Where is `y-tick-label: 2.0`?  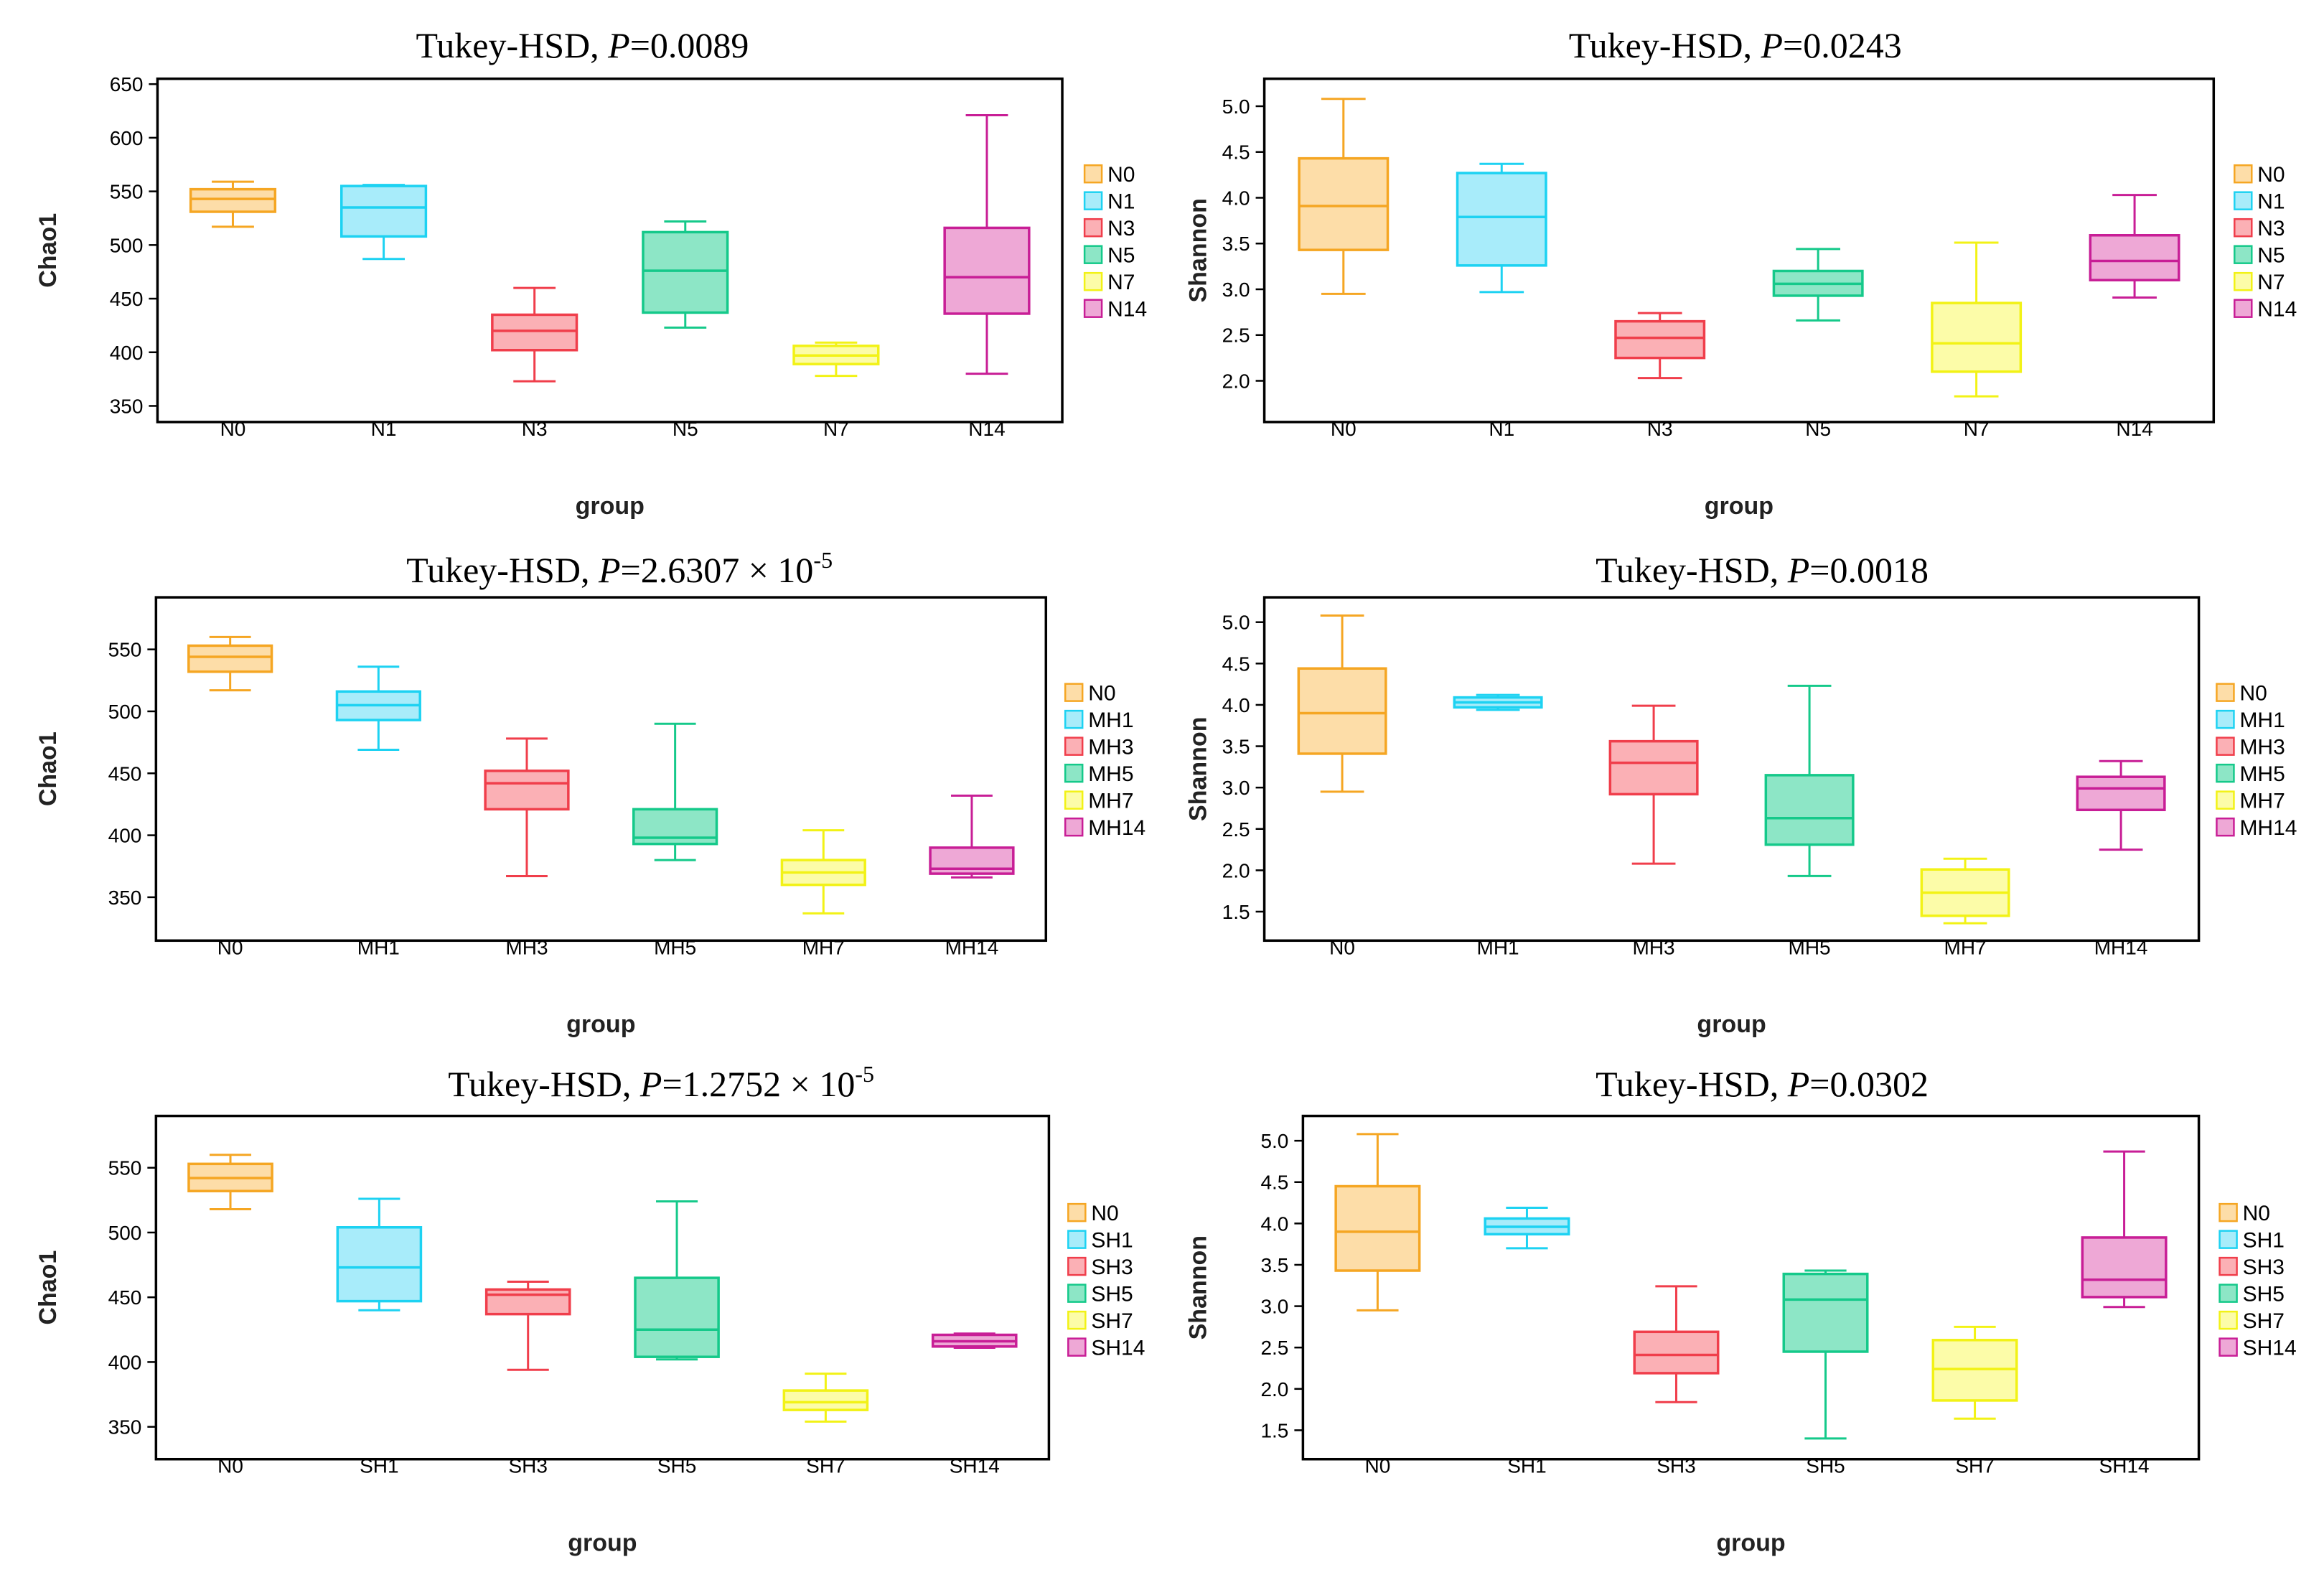
y-tick-label: 2.0 is located at coordinates (1236, 381).